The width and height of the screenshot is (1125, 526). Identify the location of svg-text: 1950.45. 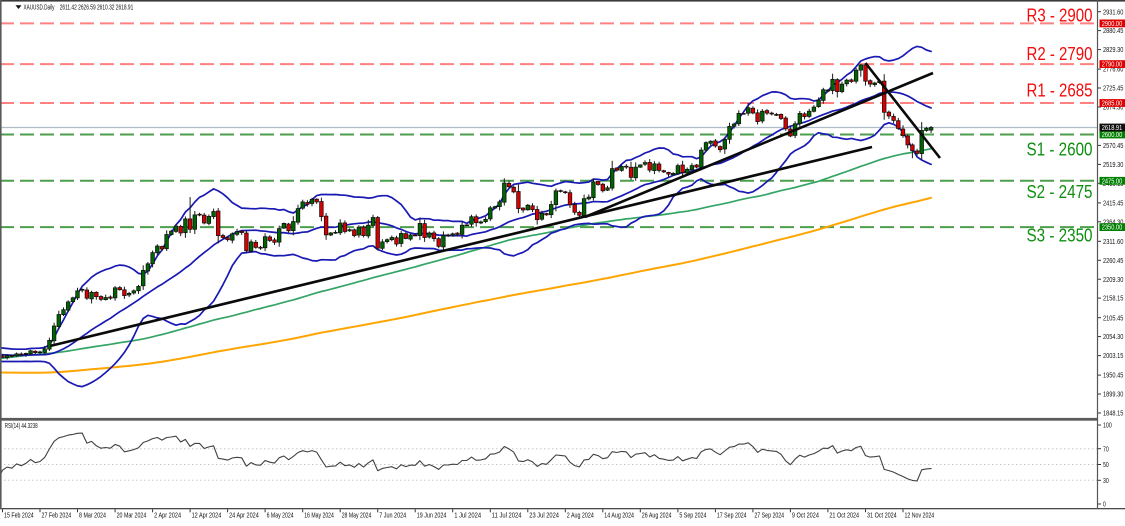
(1113, 375).